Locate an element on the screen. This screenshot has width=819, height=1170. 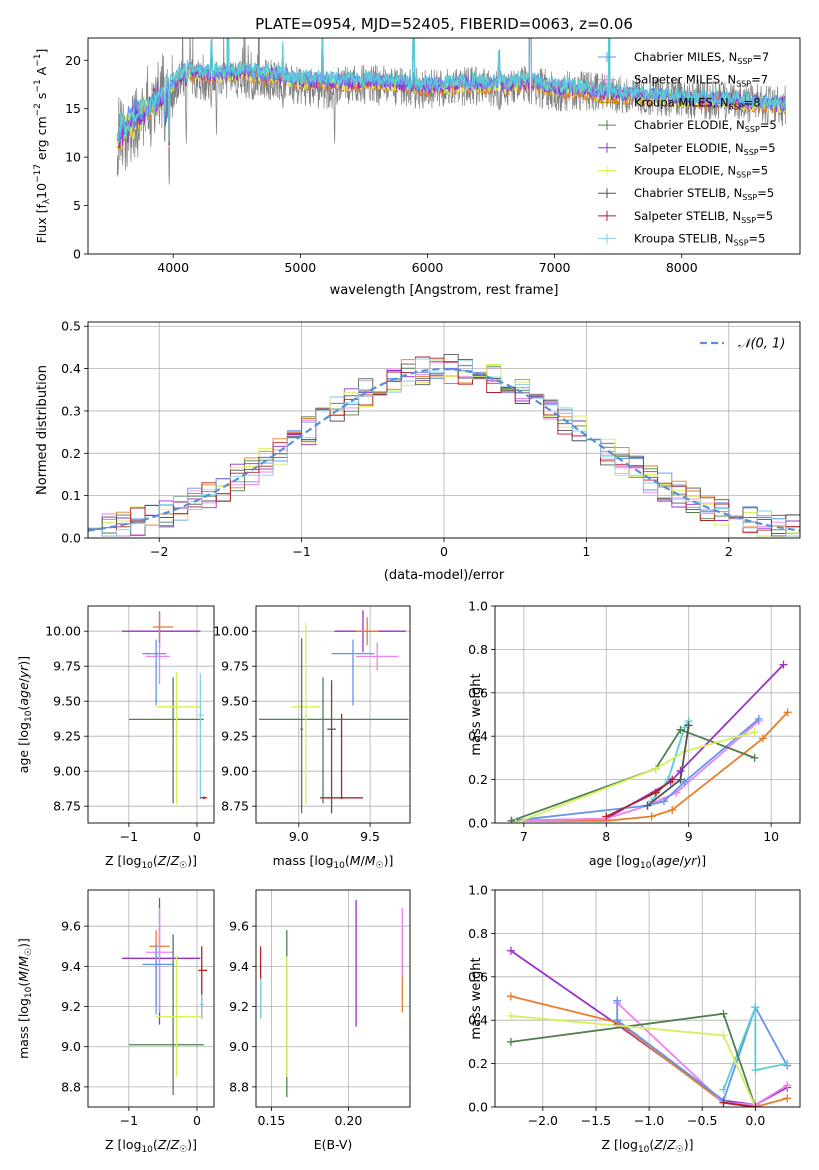
legend-model-name: Chabrier ELODIE is located at coordinates (681, 125).